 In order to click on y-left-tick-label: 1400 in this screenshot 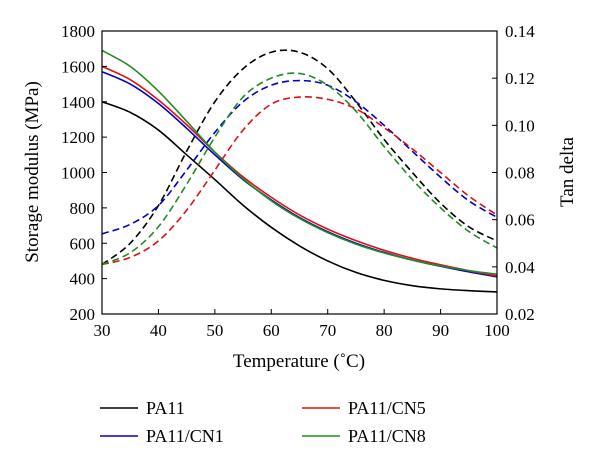, I will do `click(78, 102)`.